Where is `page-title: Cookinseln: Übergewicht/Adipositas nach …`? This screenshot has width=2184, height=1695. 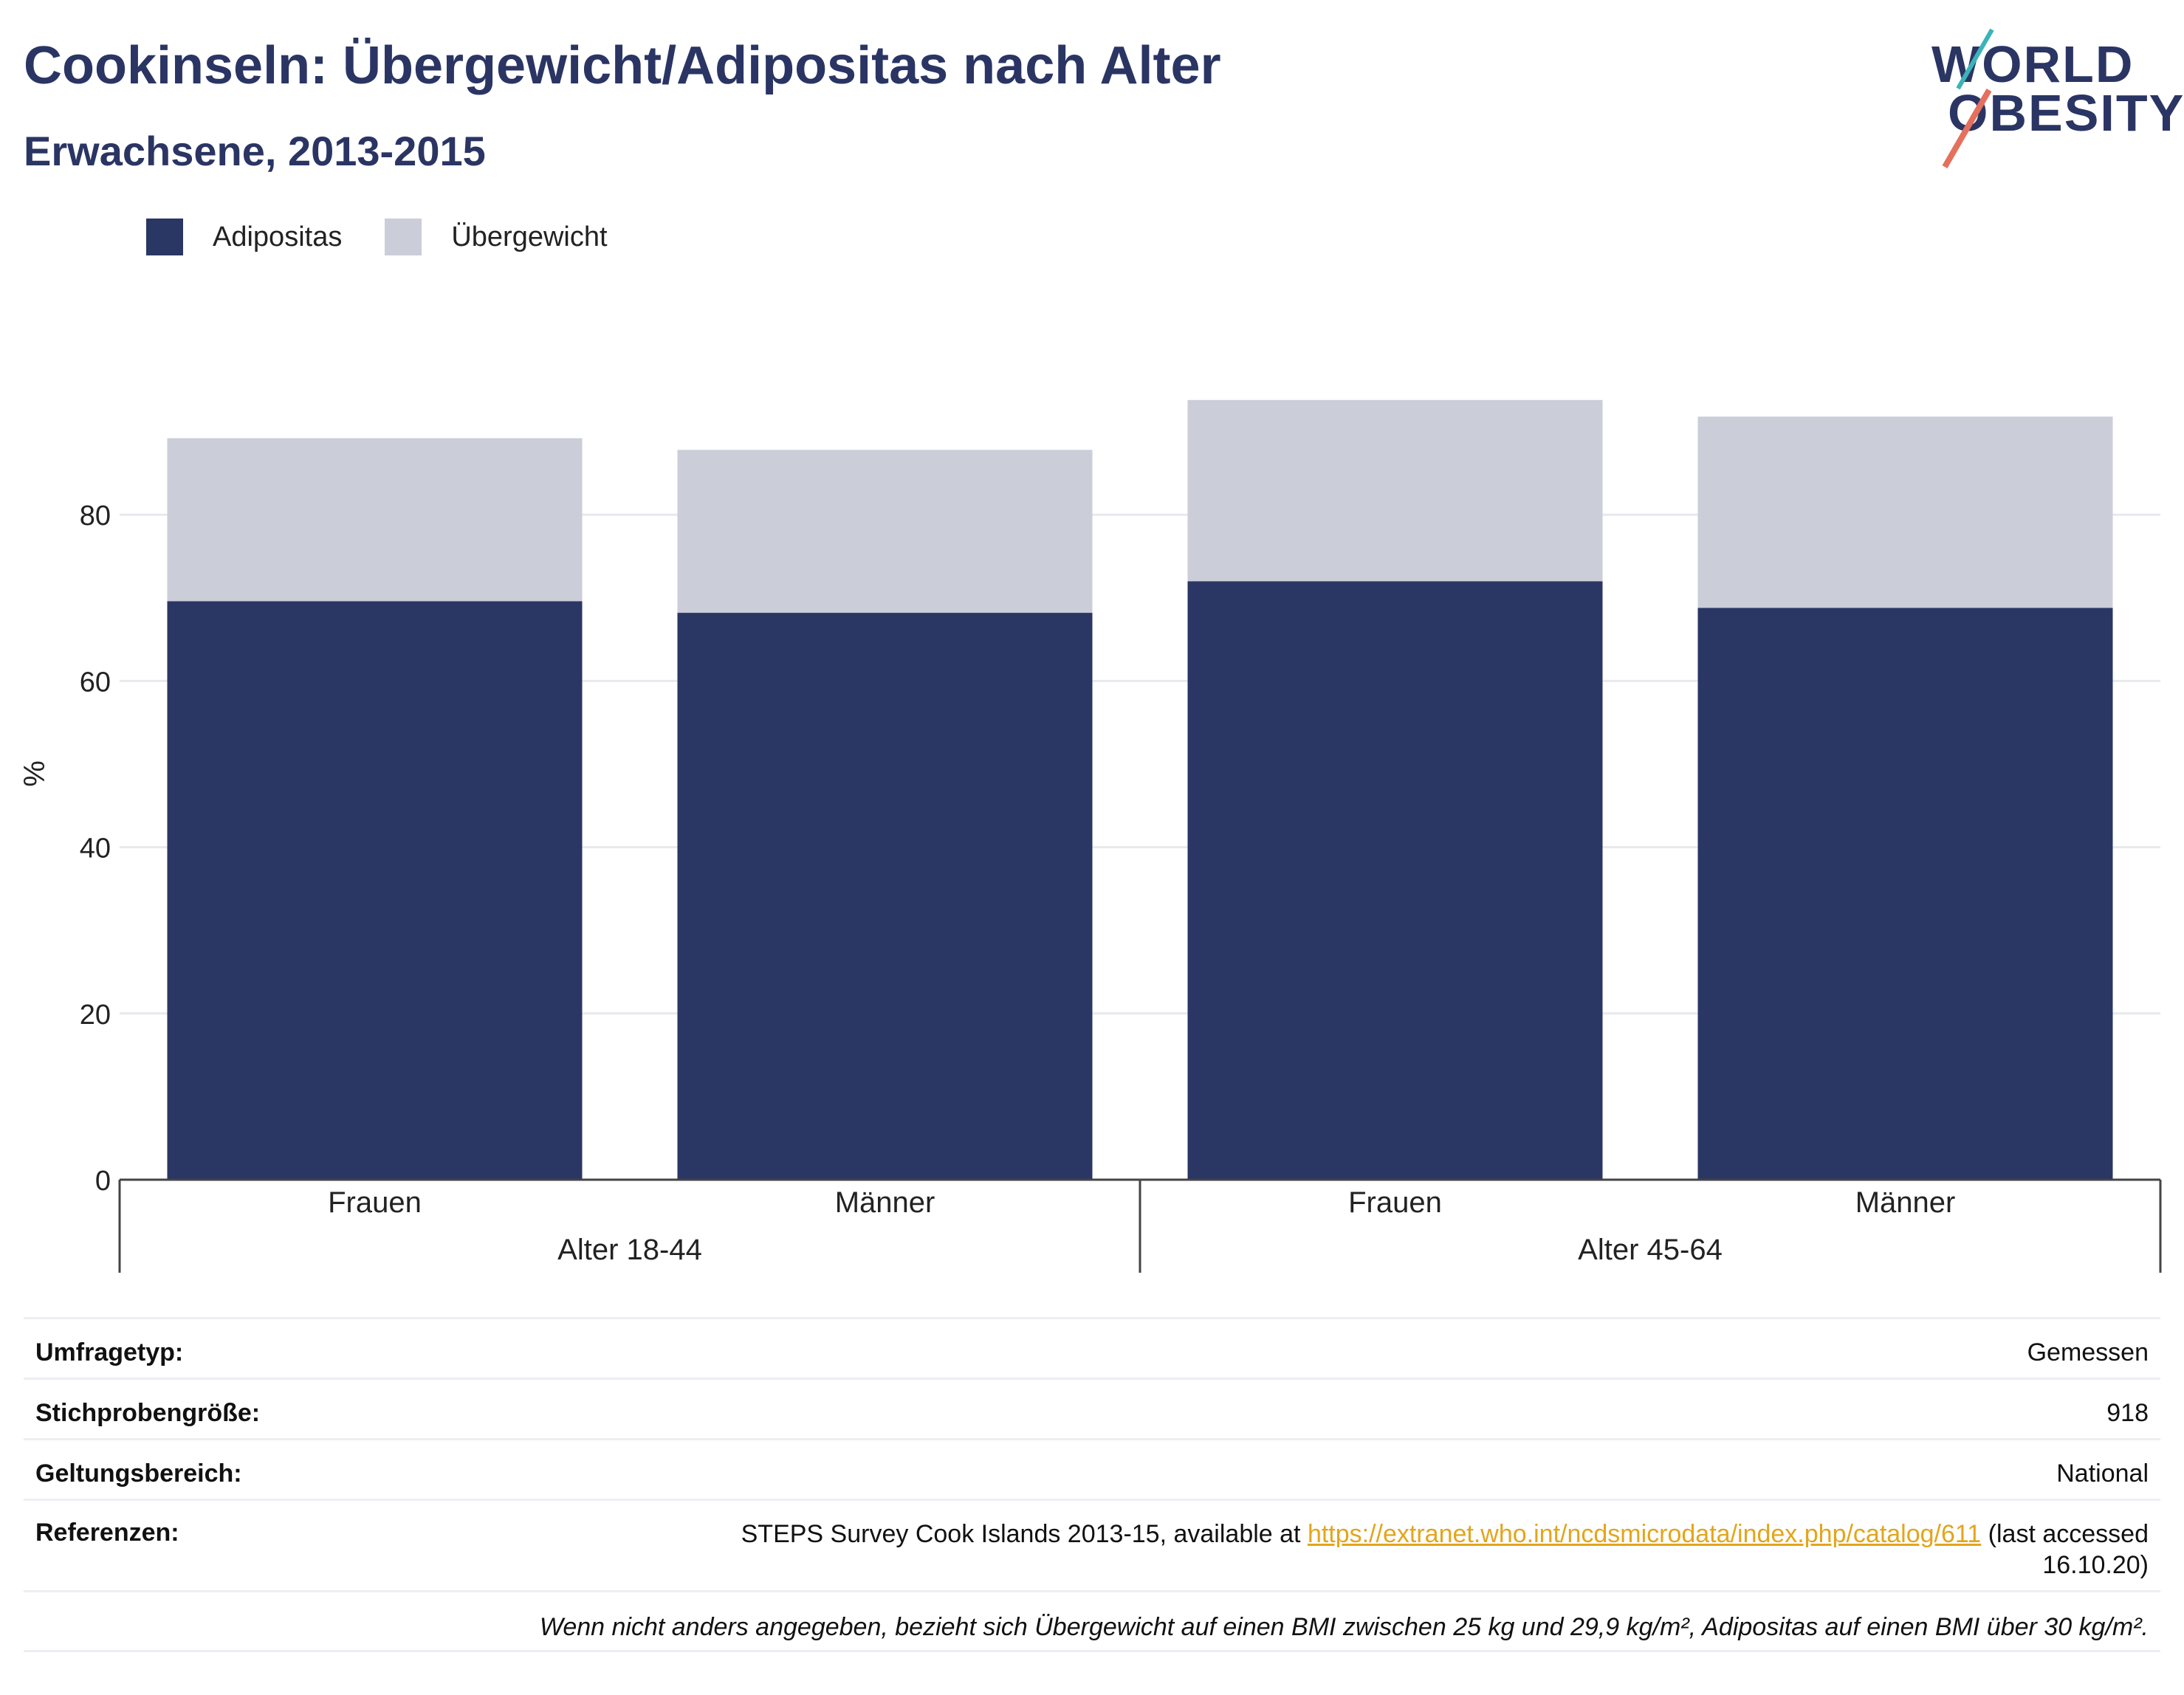 page-title: Cookinseln: Übergewicht/Adipositas nach … is located at coordinates (623, 65).